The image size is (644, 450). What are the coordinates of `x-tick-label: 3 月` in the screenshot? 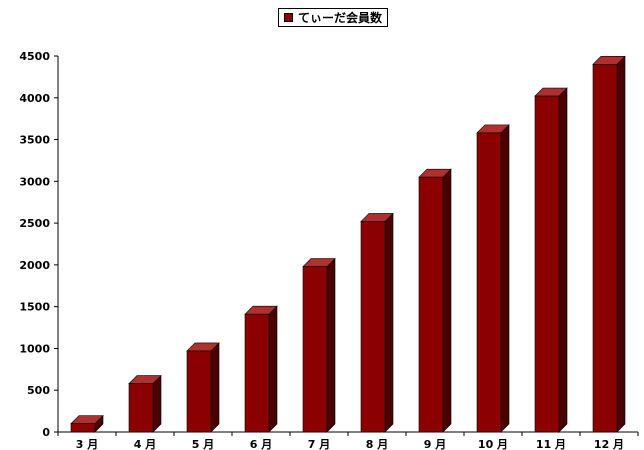 It's located at (87, 444).